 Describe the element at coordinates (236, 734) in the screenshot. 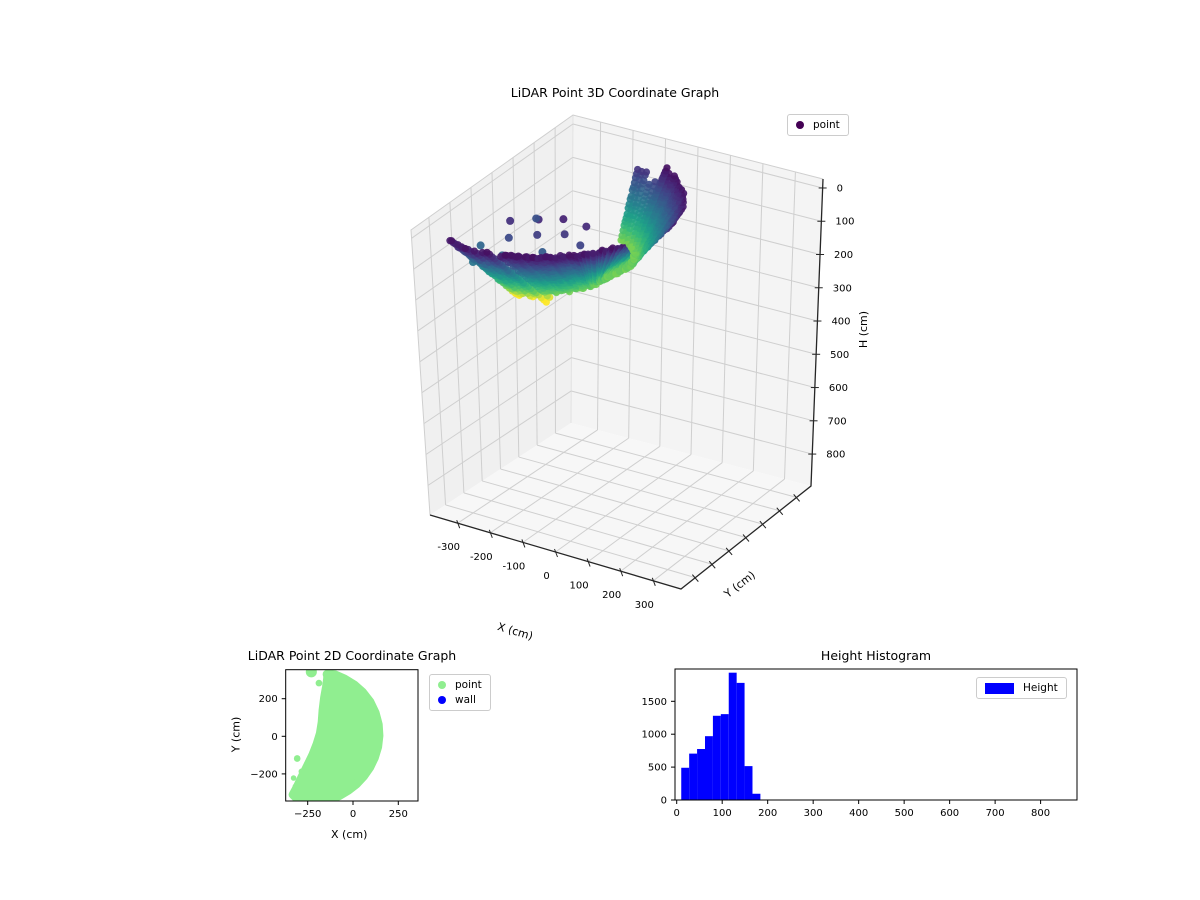

I see `plot2d-yaxis-label: Y (cm)` at that location.